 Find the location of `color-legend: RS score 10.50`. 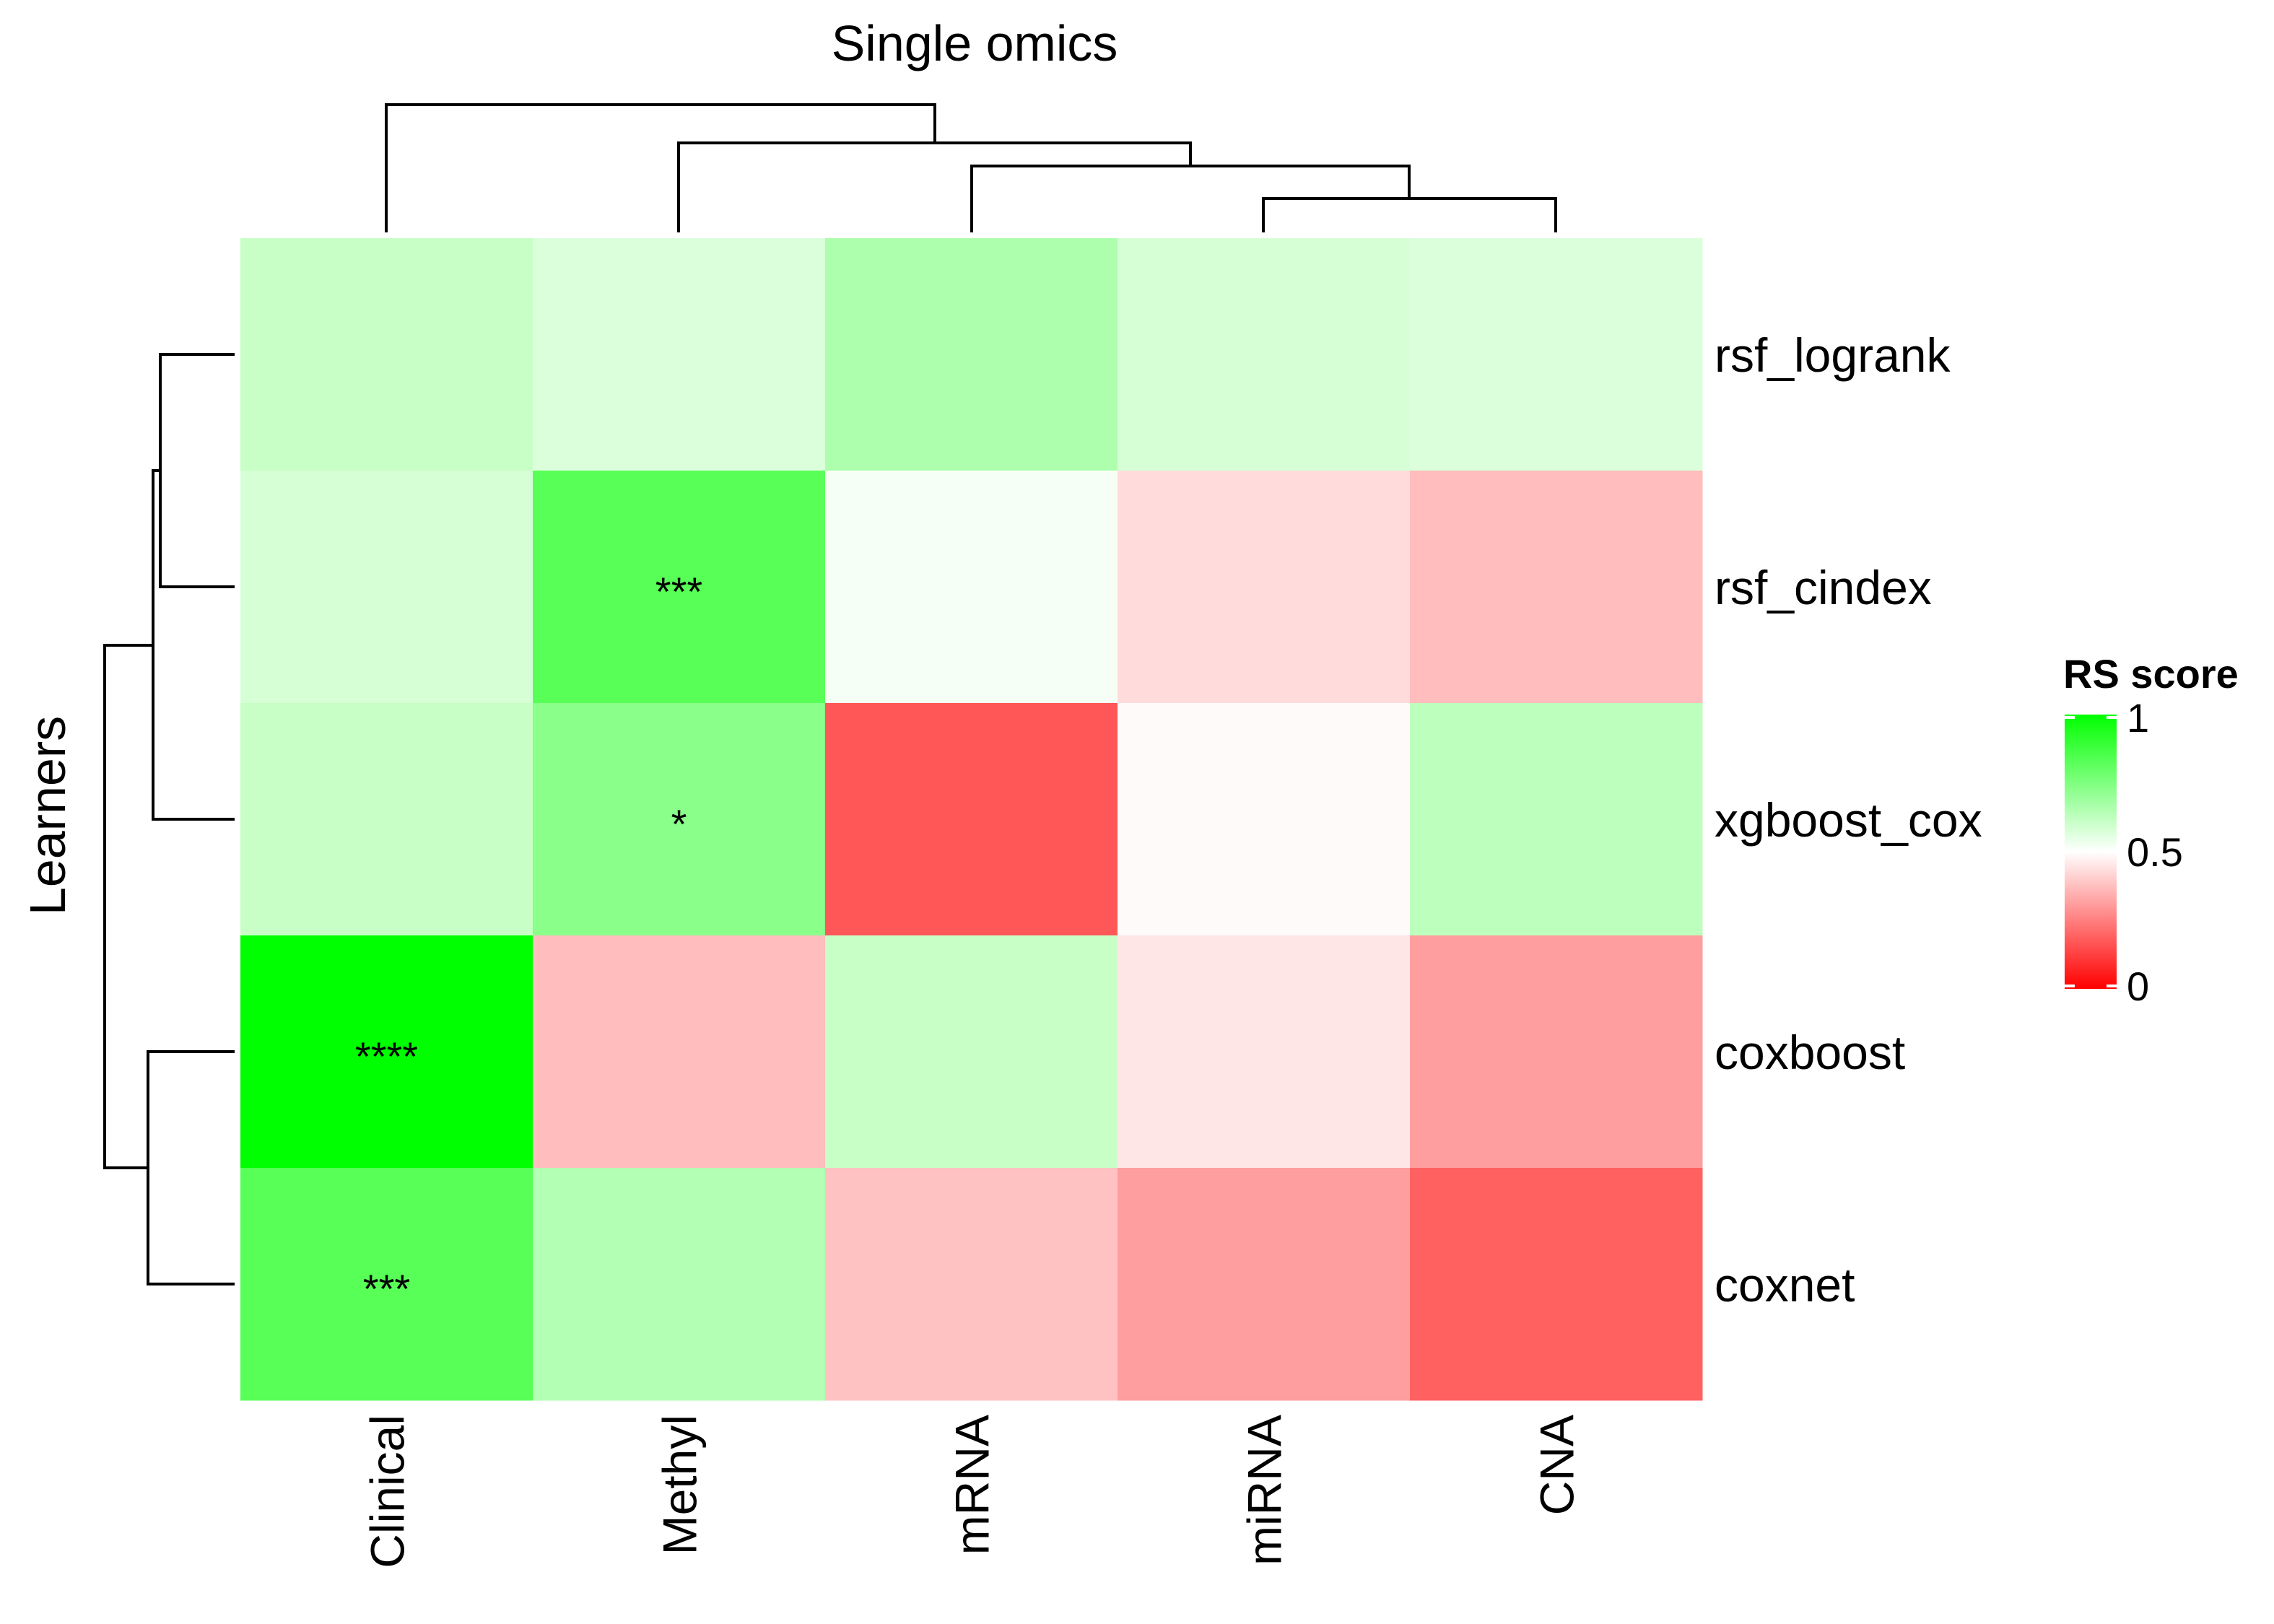

color-legend: RS score 10.50 is located at coordinates (2151, 830).